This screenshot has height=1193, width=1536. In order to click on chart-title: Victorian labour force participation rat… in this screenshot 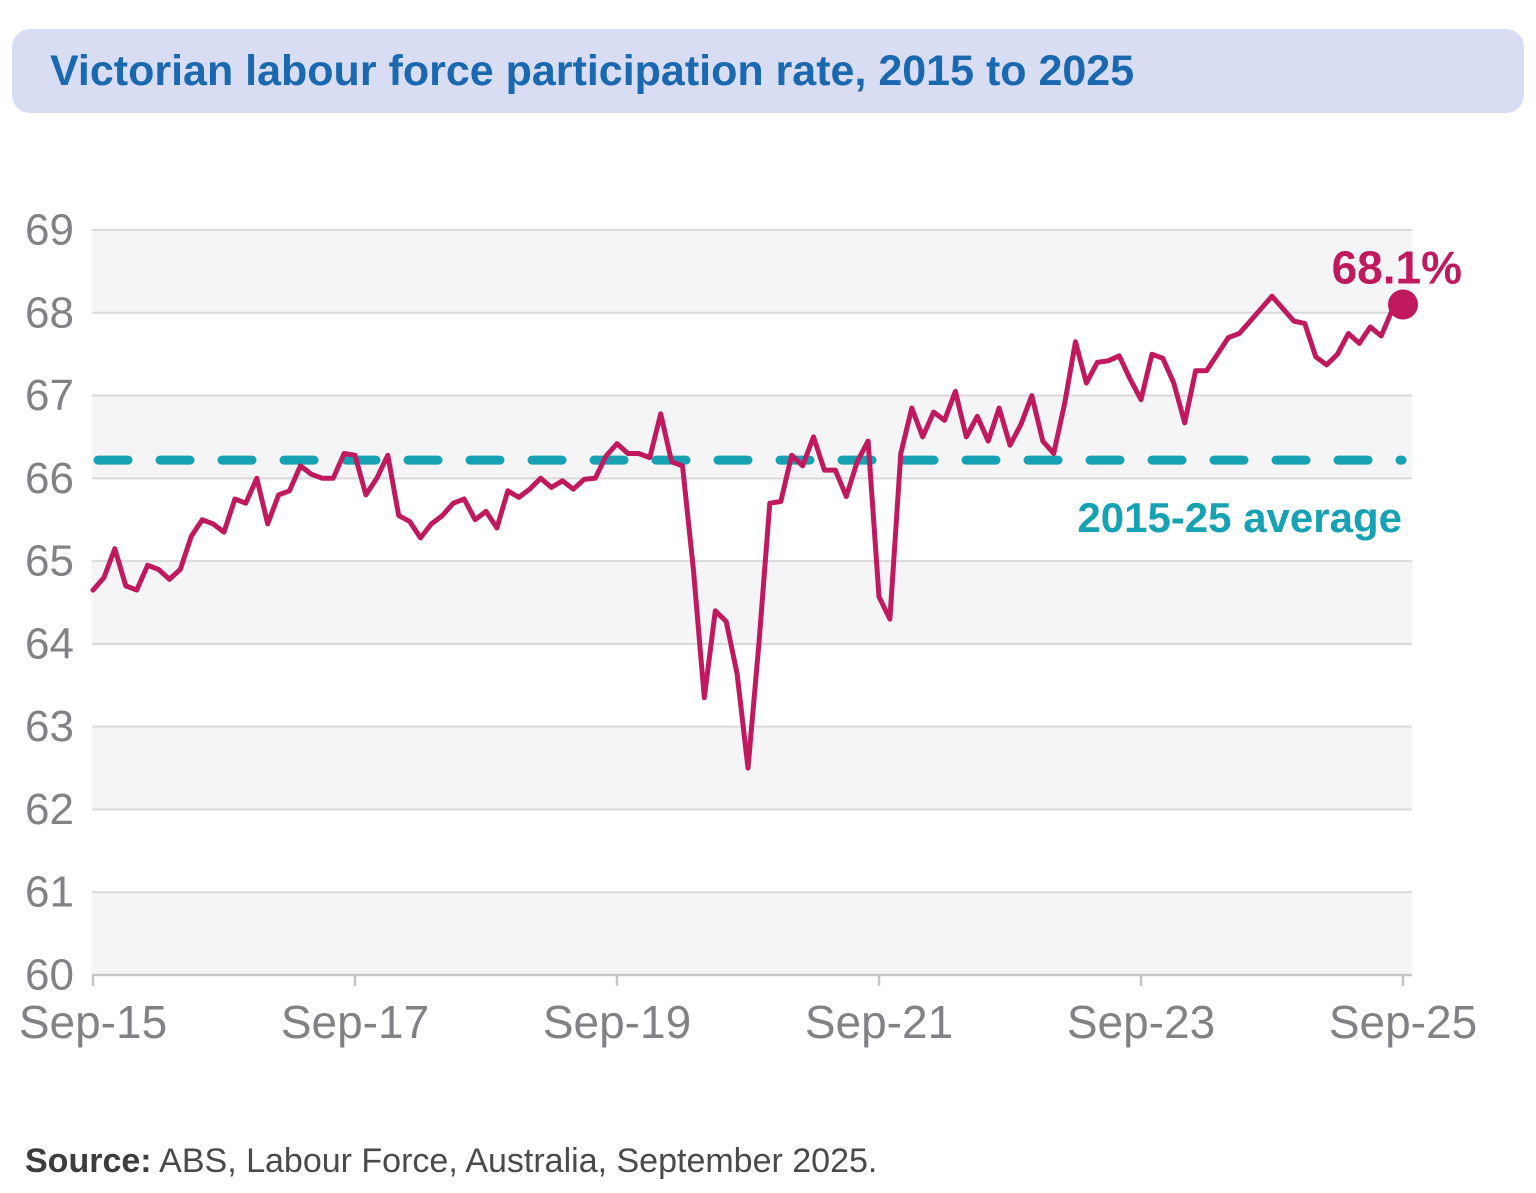, I will do `click(592, 70)`.